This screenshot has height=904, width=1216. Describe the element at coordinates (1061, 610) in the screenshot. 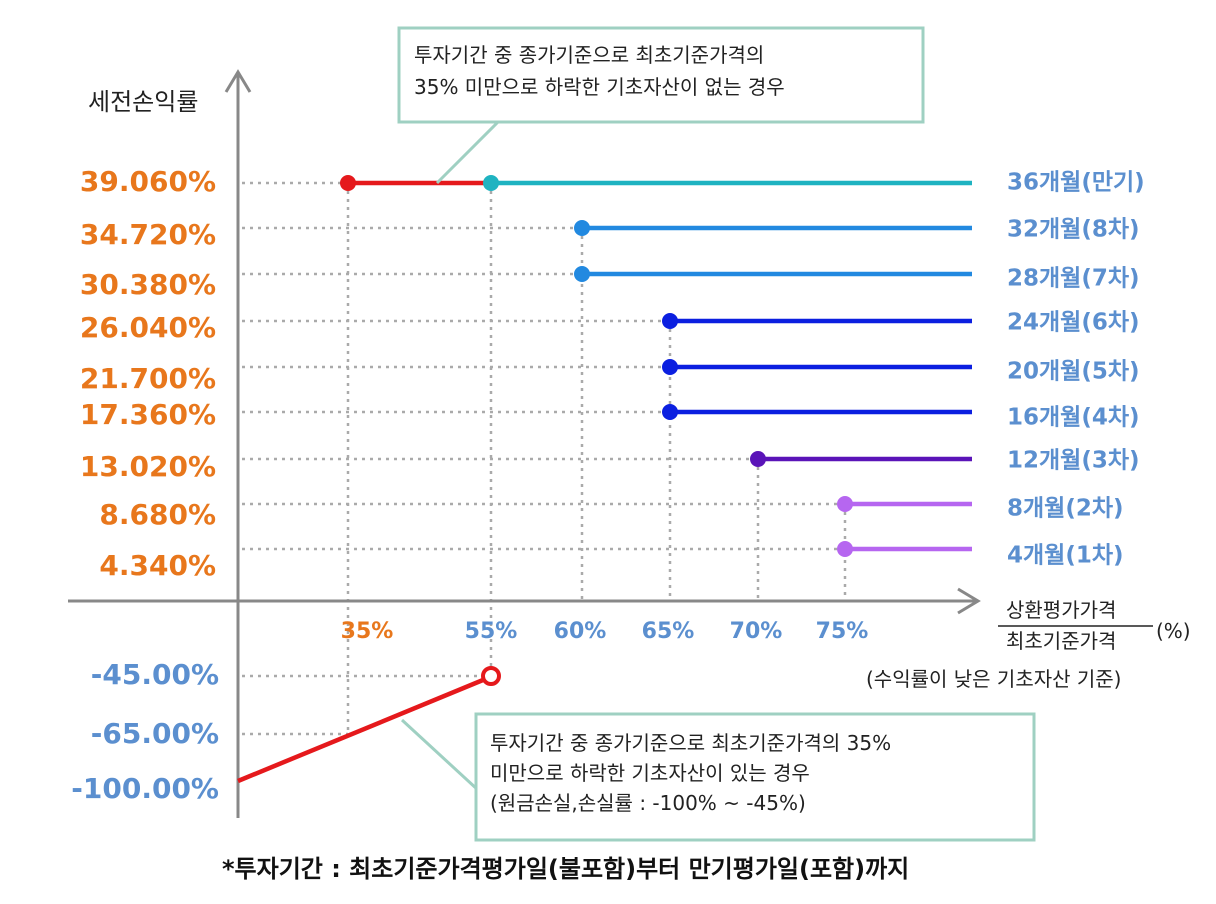

I see `x-axis-numerator: 상환평가가격` at that location.